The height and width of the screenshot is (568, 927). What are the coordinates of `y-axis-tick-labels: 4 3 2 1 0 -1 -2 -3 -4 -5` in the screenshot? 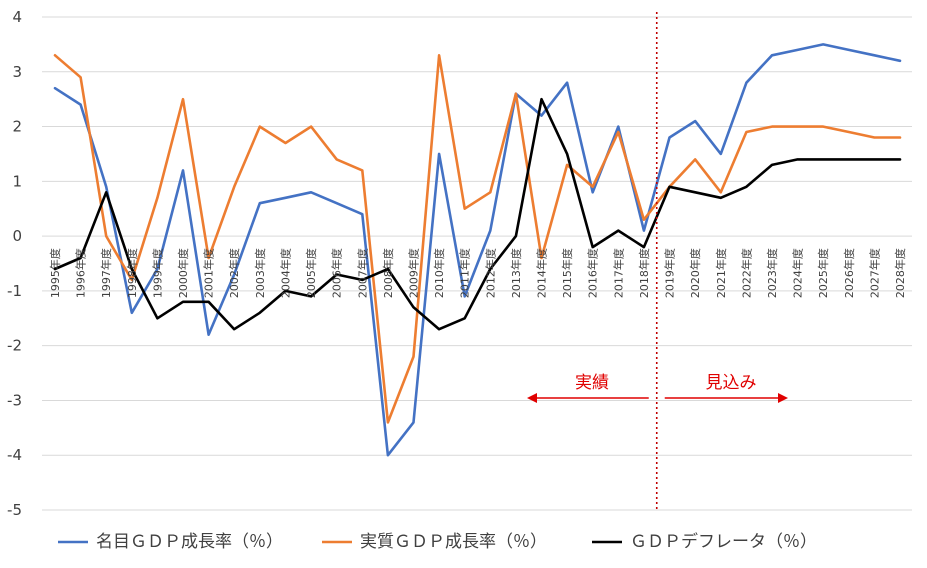 It's located at (14, 263).